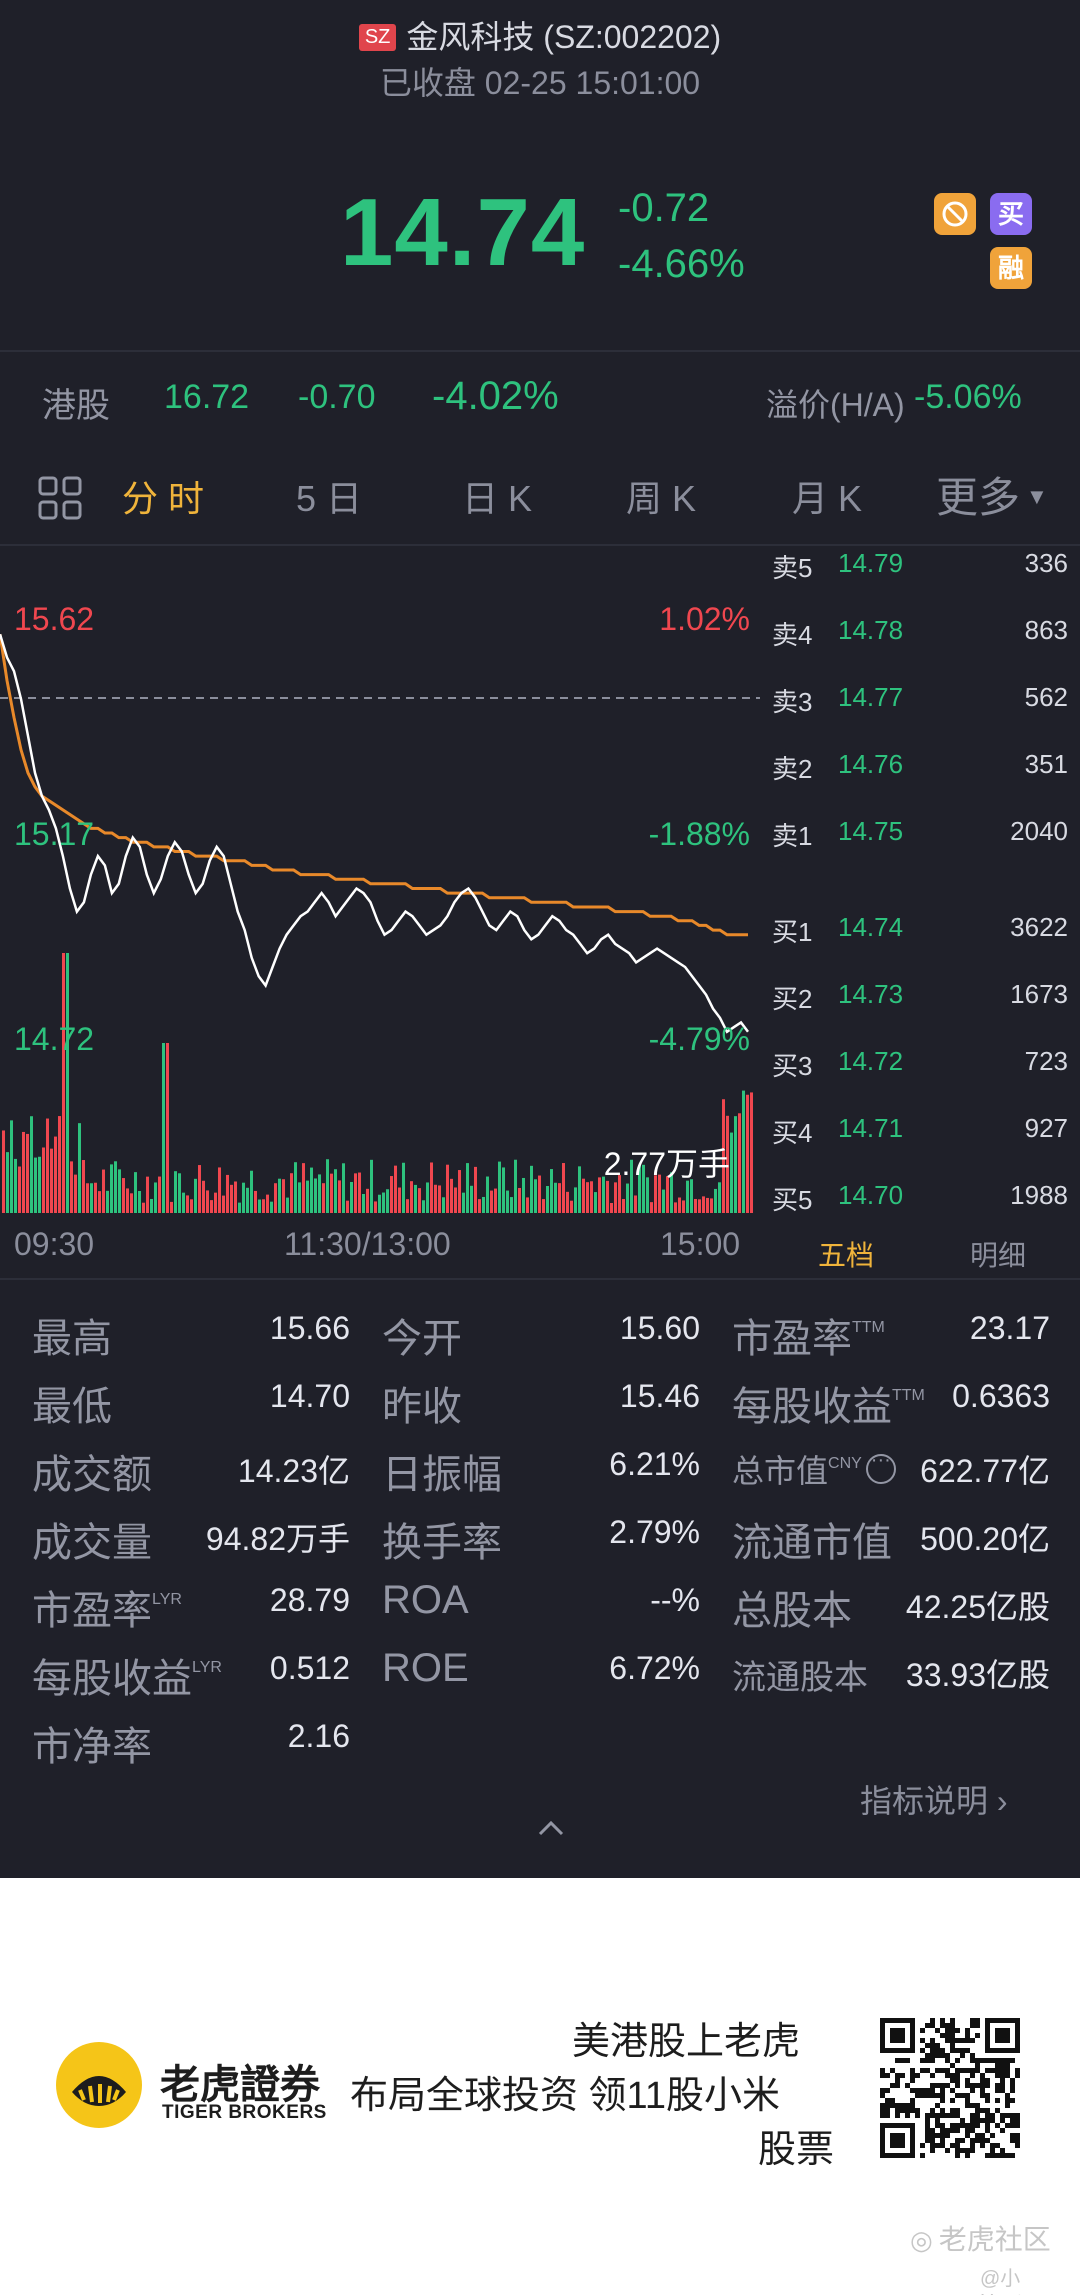 The image size is (1080, 2295). I want to click on ask-level-label: 卖4, so click(792, 635).